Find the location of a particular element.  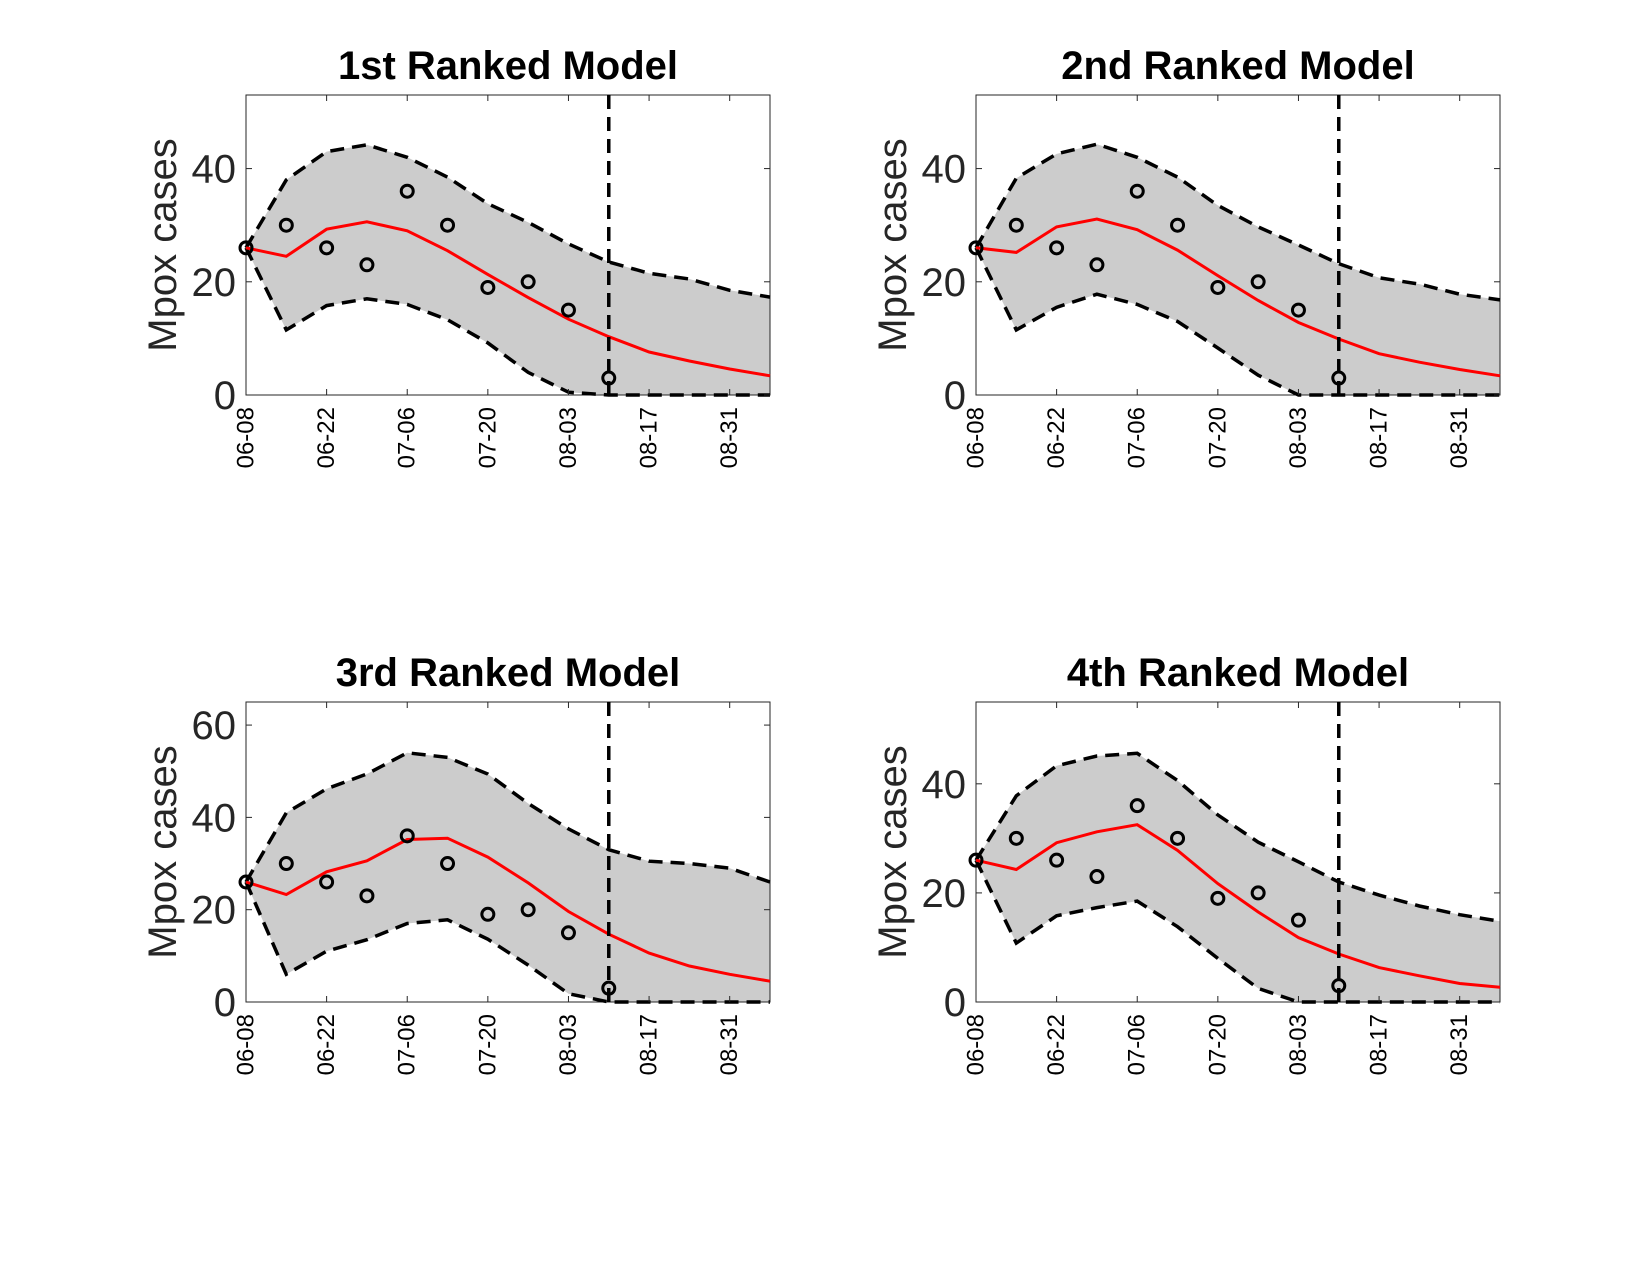

y-tick-label: 60 is located at coordinates (214, 726).